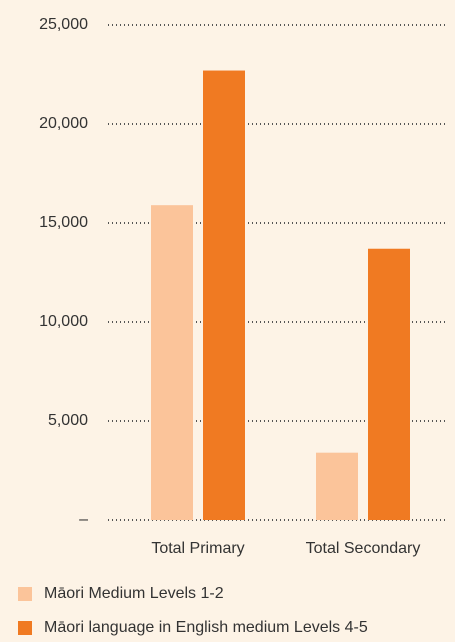 Image resolution: width=455 pixels, height=642 pixels. Describe the element at coordinates (363, 548) in the screenshot. I see `x-tick-label: Total Secondary` at that location.